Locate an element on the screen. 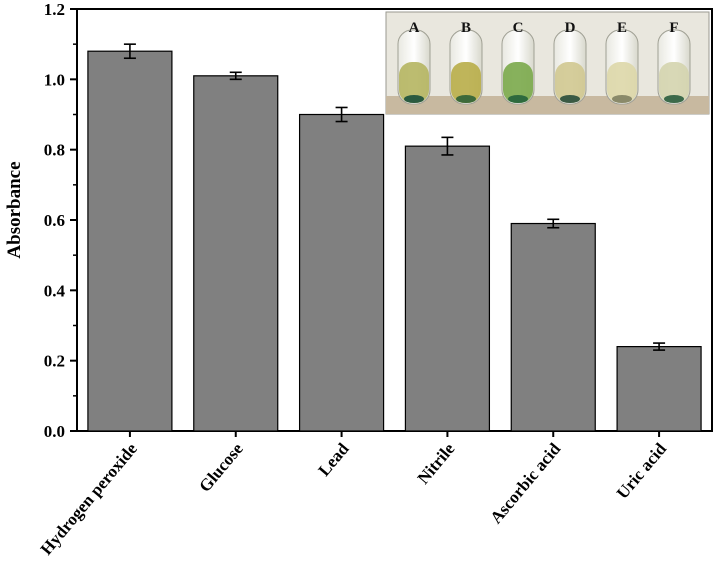 This screenshot has width=720, height=579. y-tick-label: 0.4 is located at coordinates (55, 290).